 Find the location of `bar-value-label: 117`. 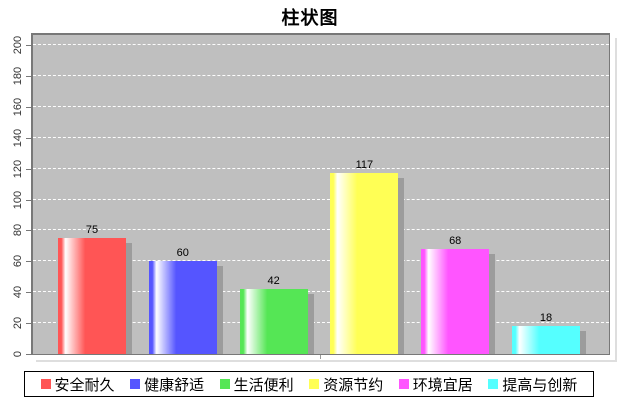

bar-value-label: 117 is located at coordinates (364, 165).